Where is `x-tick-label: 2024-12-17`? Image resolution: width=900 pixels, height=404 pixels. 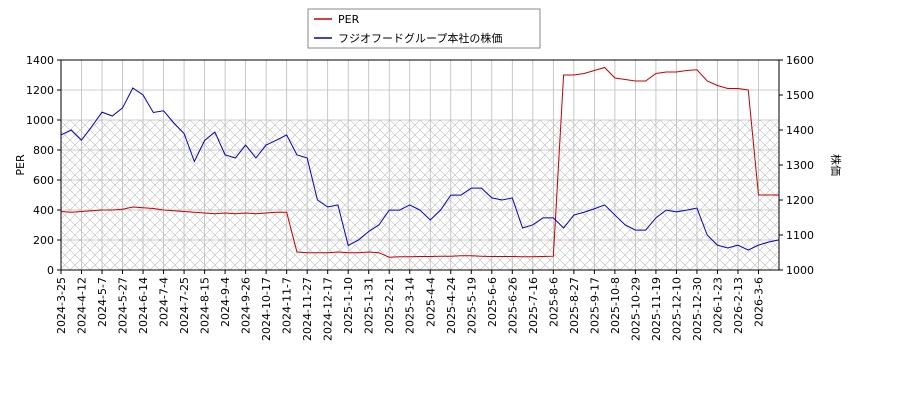
x-tick-label: 2024-12-17 is located at coordinates (328, 309).